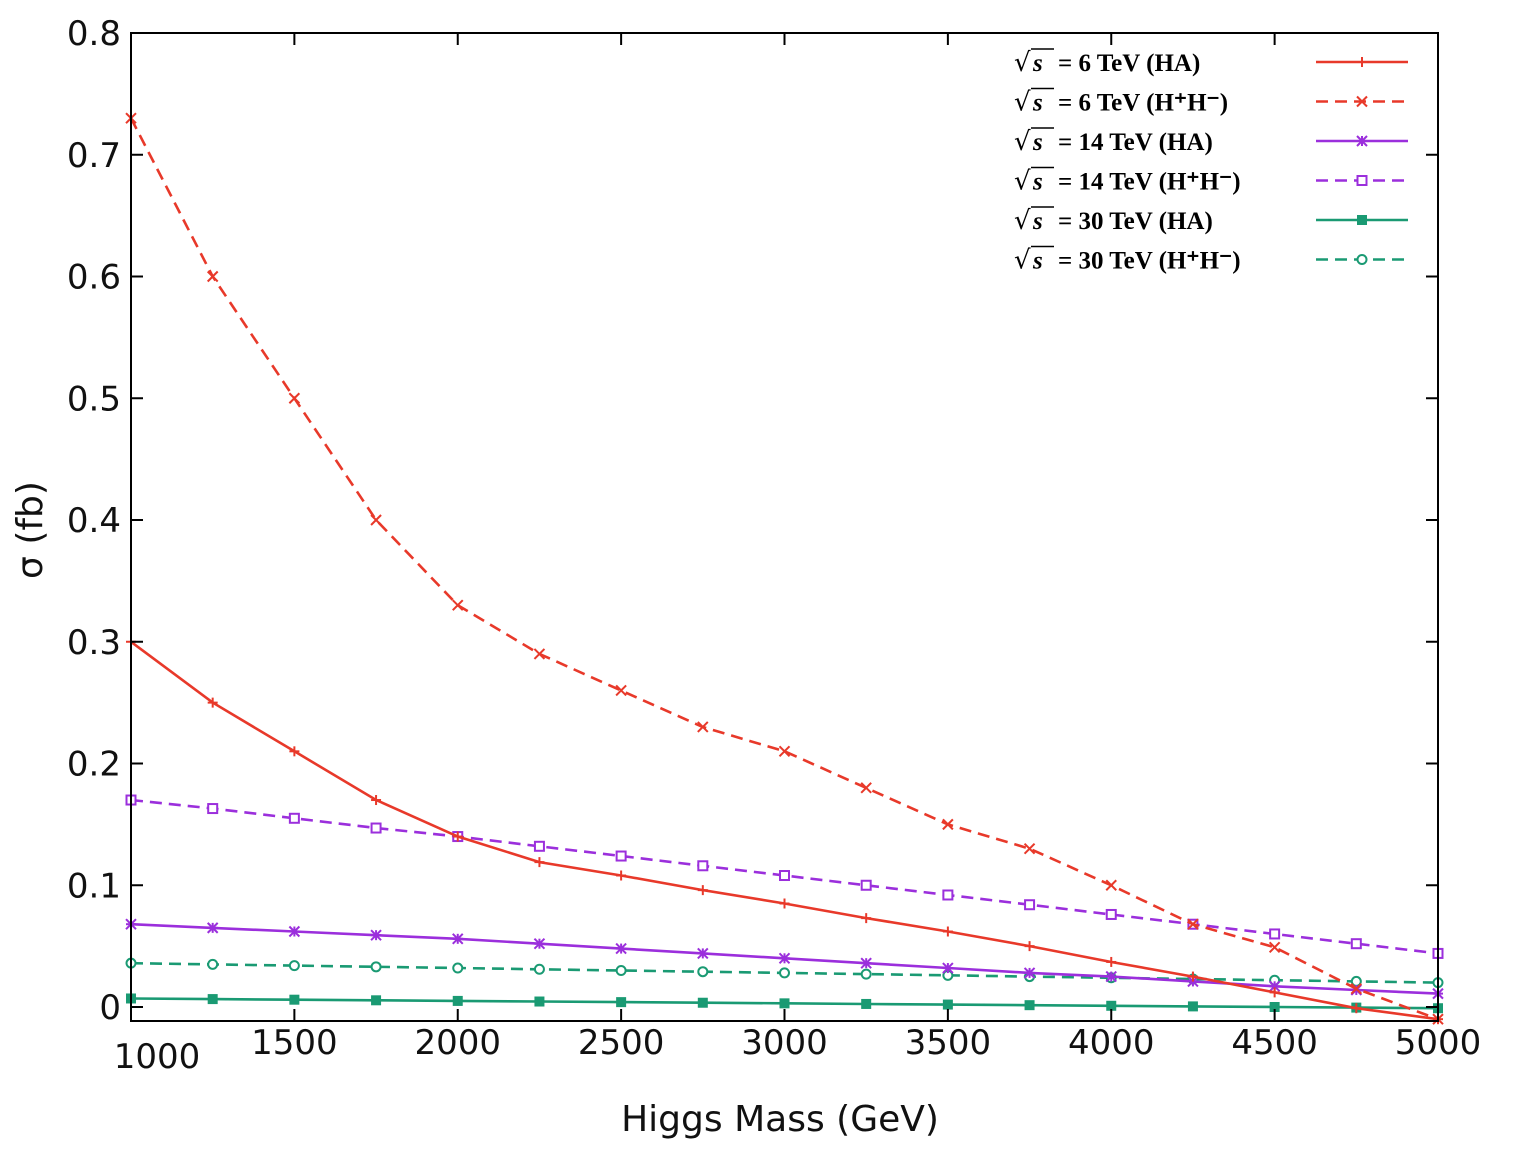  What do you see at coordinates (1211, 221) in the screenshot?
I see `legend-entry: √ s = 30 TeV (HA)` at bounding box center [1211, 221].